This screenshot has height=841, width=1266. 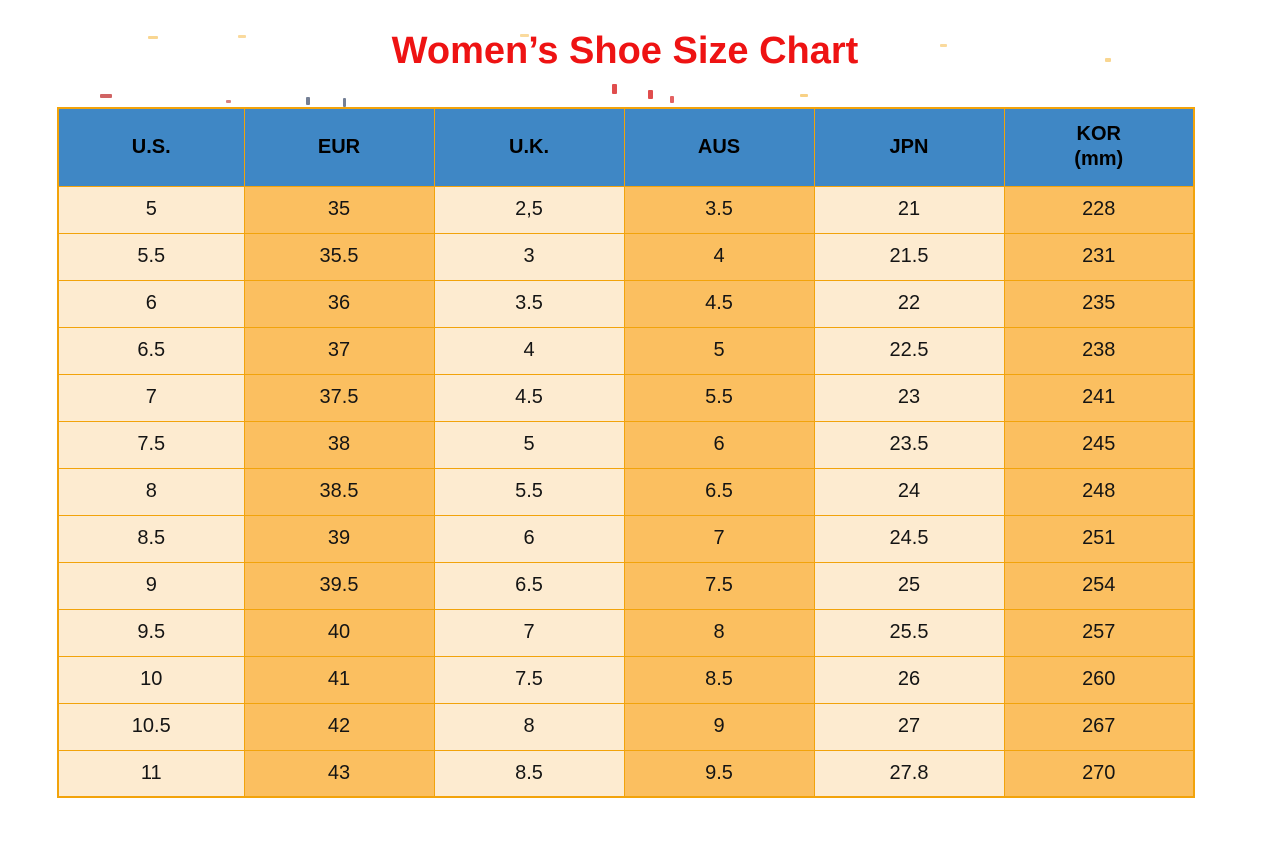 I want to click on table-cell: 3, so click(x=529, y=256).